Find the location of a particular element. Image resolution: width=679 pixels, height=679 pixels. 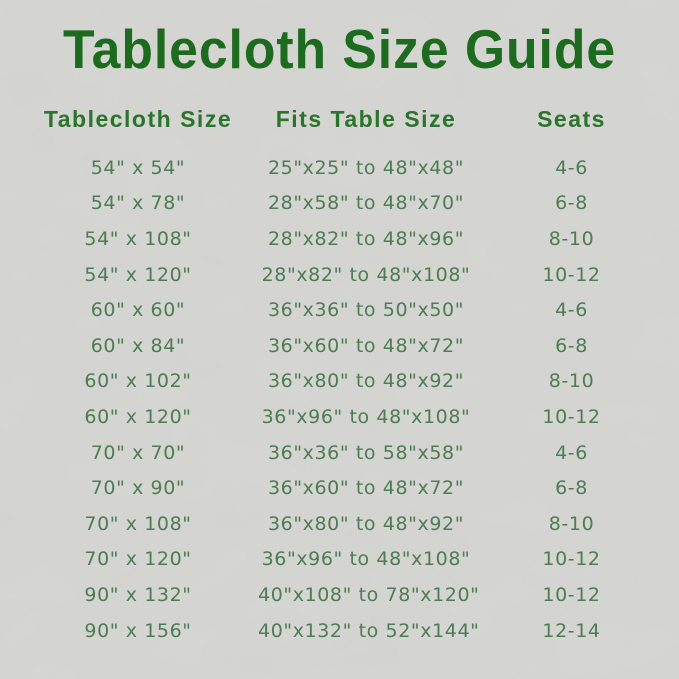

table-row: 90" x 132" 40"x108" to 78"x120" 10-12 is located at coordinates (339, 595).